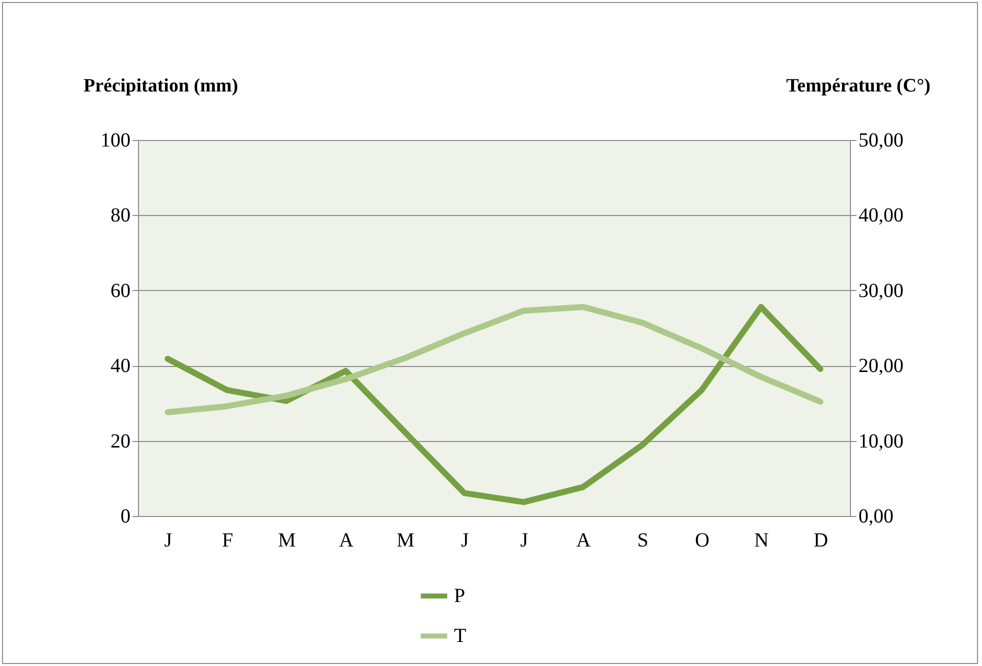 The height and width of the screenshot is (666, 982). Describe the element at coordinates (161, 86) in the screenshot. I see `y-axis-title: Précipitation (mm)` at that location.